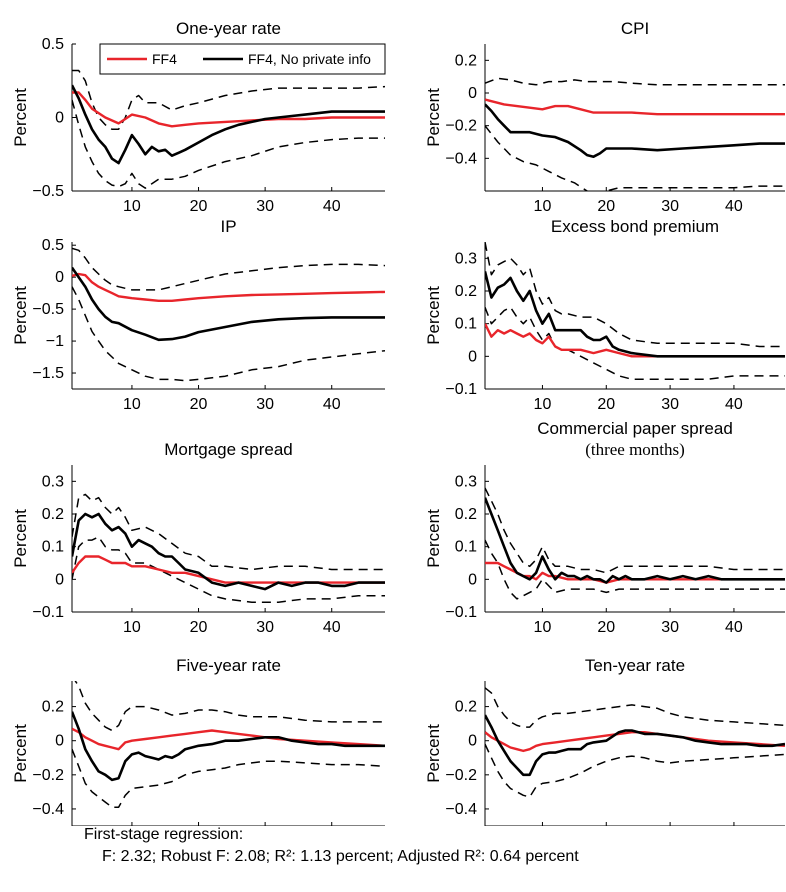 The height and width of the screenshot is (892, 786). Describe the element at coordinates (635, 28) in the screenshot. I see `panel-title: CPI` at that location.